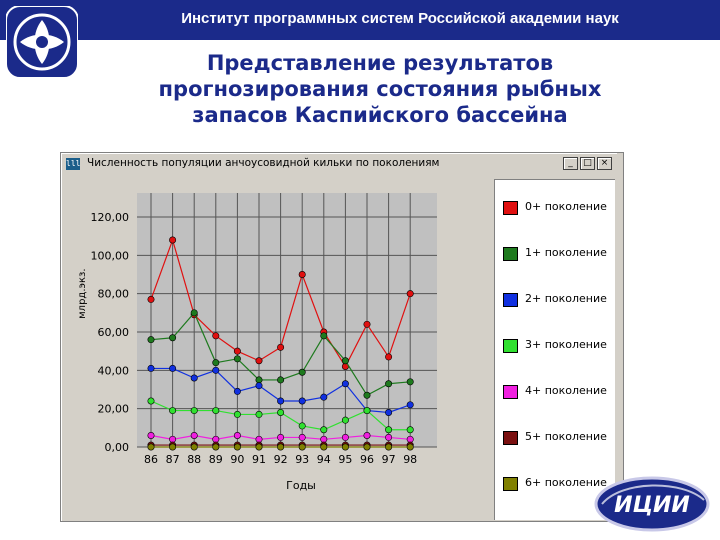 This screenshot has width=720, height=540. Describe the element at coordinates (114, 409) in the screenshot. I see `y-tick-label: 20,00` at that location.